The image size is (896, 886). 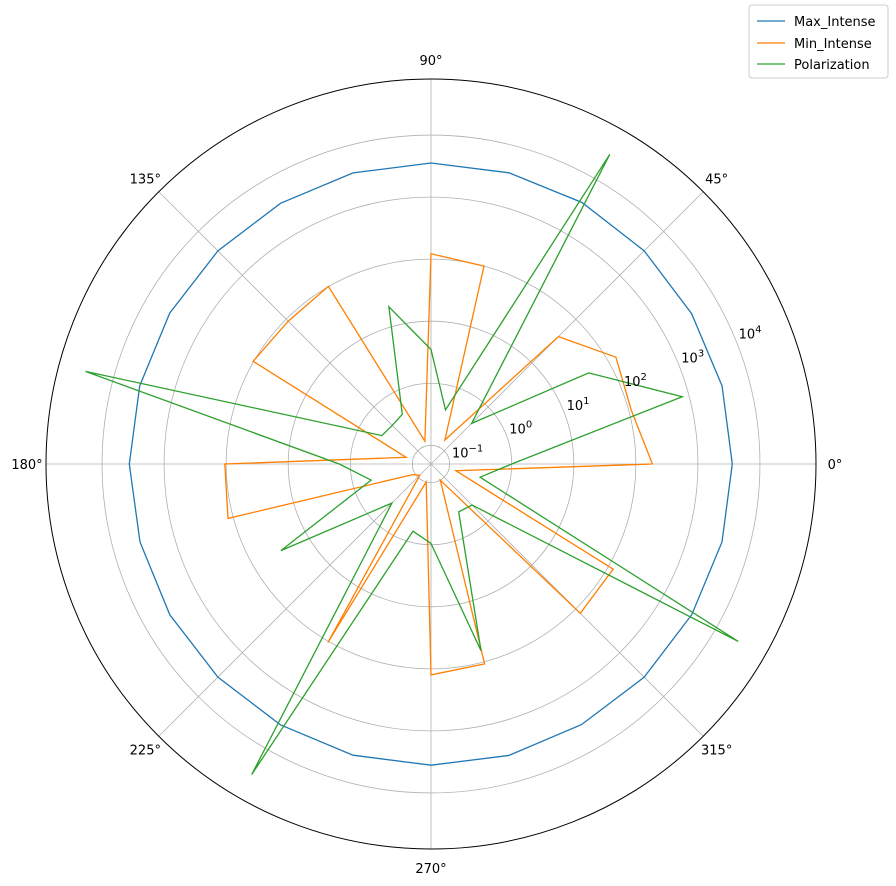 I want to click on legend-label-max-intense: Max_Intense, so click(x=835, y=22).